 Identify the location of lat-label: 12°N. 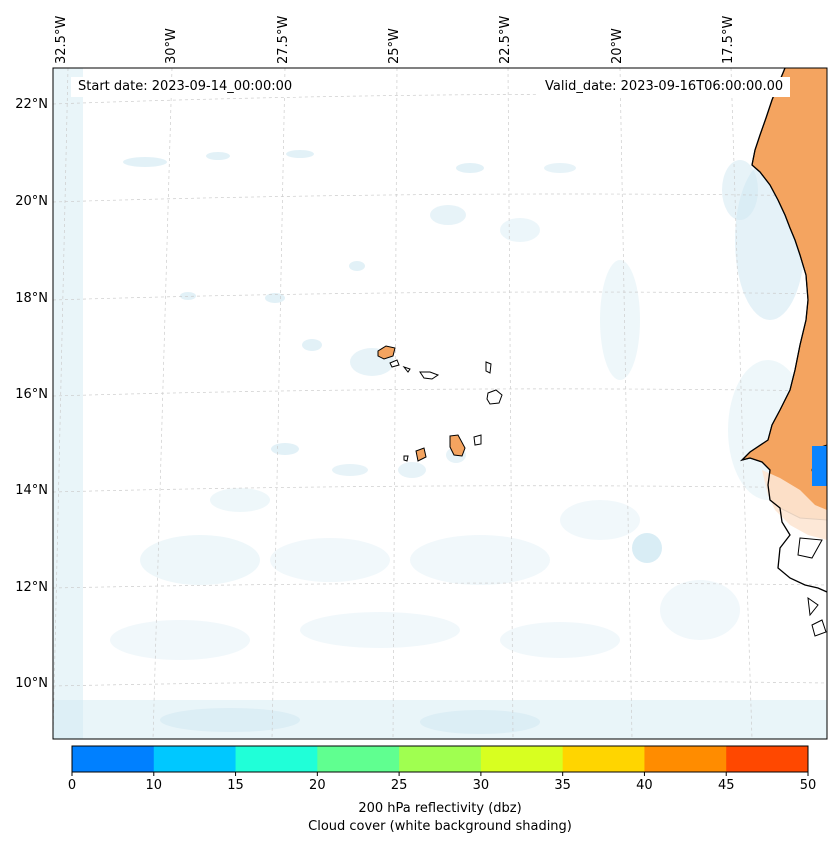
(31, 587).